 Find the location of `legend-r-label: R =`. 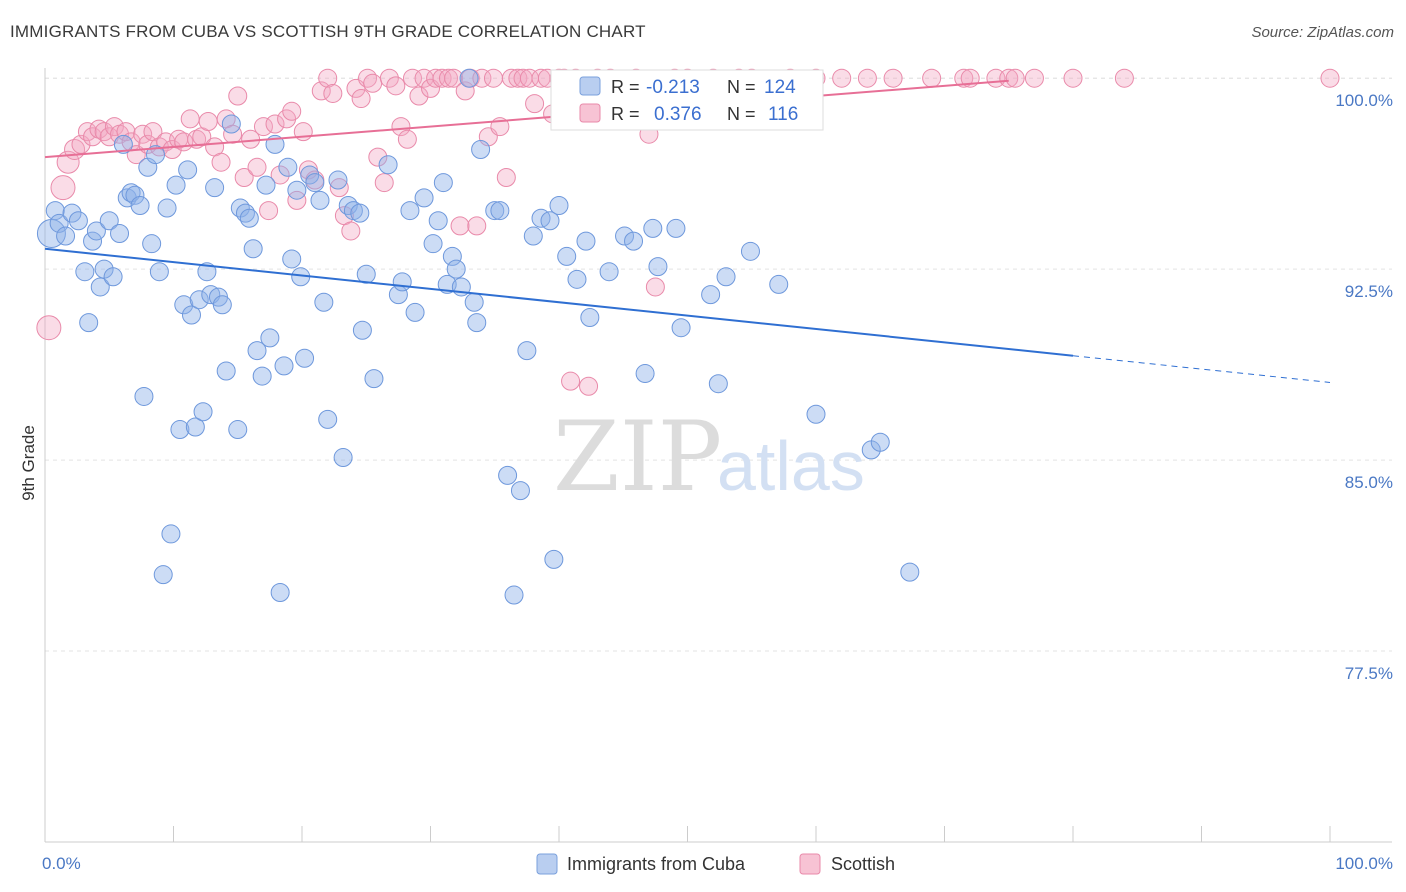

legend-r-label: R = is located at coordinates (625, 114).